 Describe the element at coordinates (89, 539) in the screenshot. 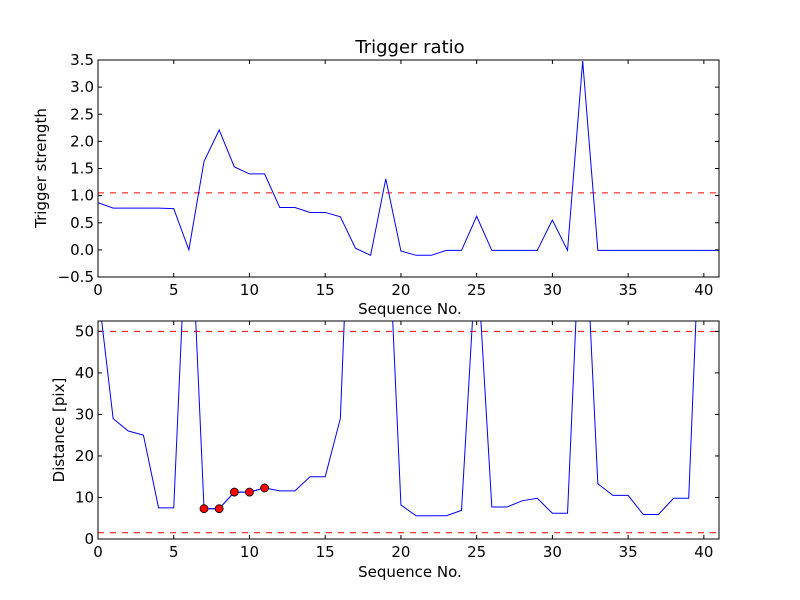

I see `distance-y-tick-label: 0` at that location.